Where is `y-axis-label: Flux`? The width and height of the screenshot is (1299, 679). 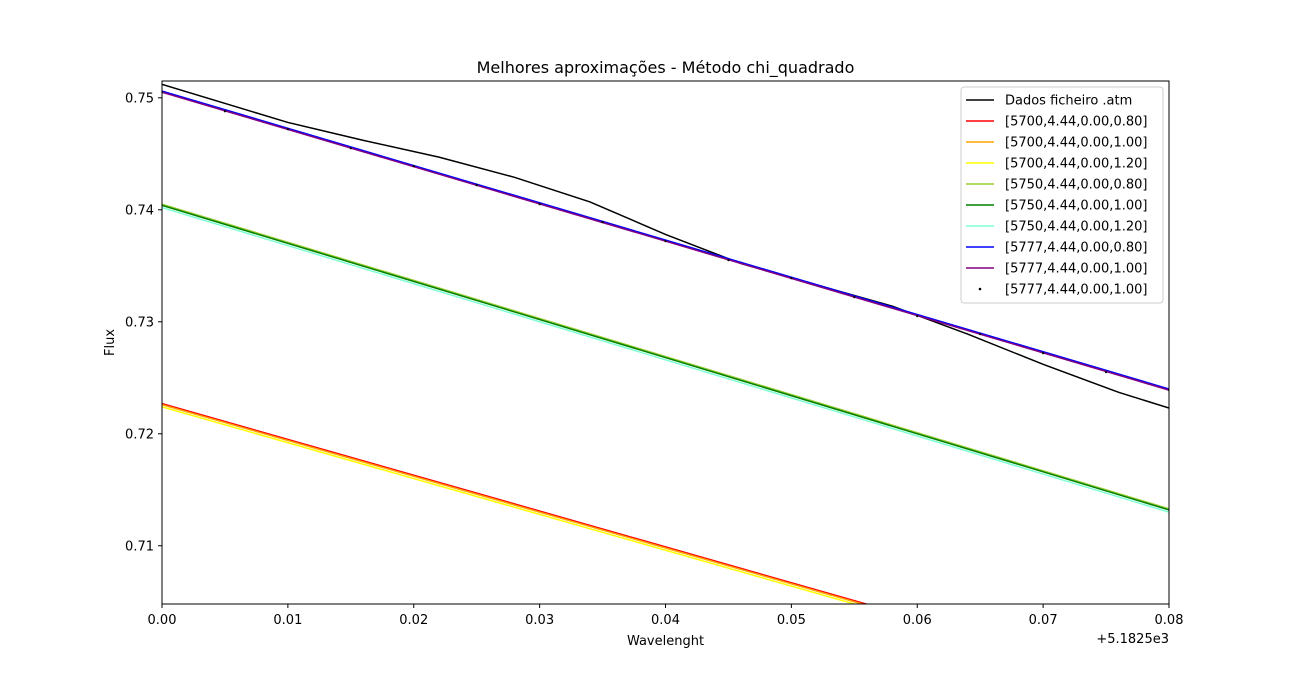 y-axis-label: Flux is located at coordinates (110, 342).